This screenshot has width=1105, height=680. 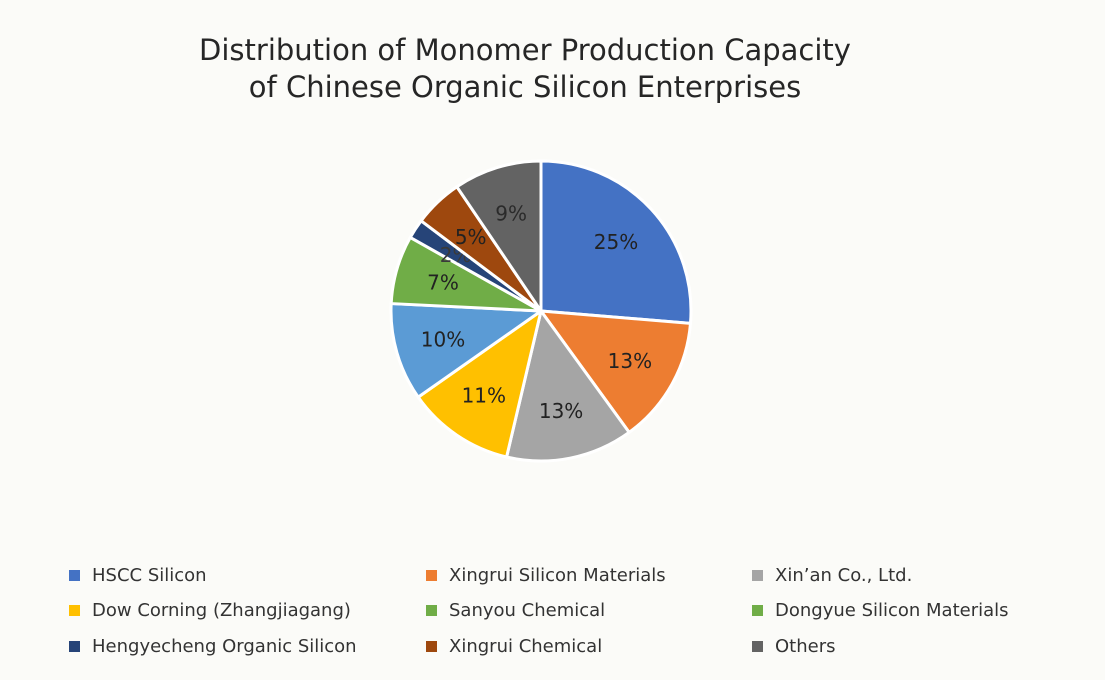 I want to click on legend-item-sanyou-chemical: Sanyou Chemical, so click(x=515, y=610).